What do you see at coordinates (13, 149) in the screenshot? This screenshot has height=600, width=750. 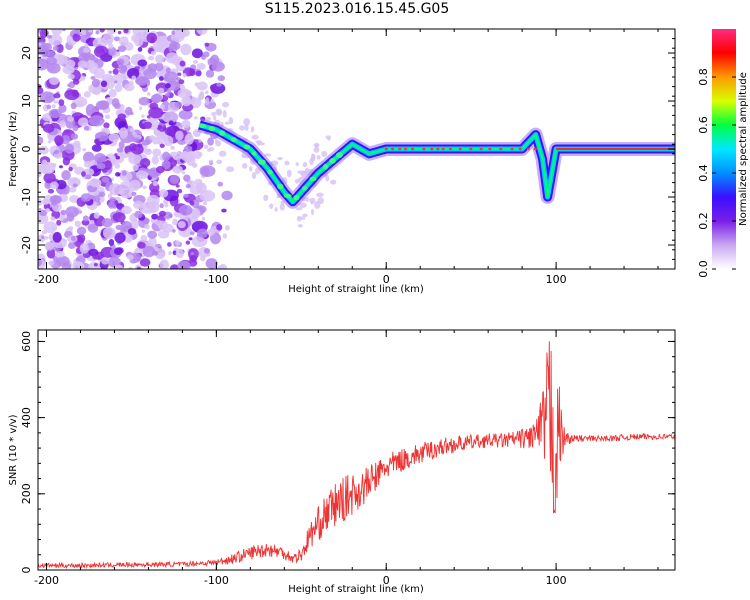 I see `spectrogram-ylabel: Frequency (Hz)` at bounding box center [13, 149].